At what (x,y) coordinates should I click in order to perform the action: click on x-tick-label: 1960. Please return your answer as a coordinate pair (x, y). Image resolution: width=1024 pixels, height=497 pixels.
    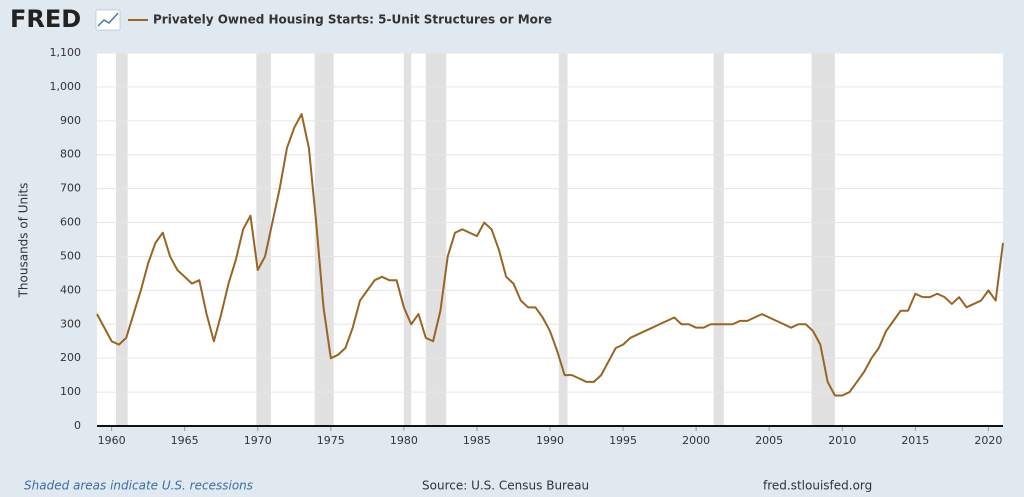
    Looking at the image, I should click on (112, 440).